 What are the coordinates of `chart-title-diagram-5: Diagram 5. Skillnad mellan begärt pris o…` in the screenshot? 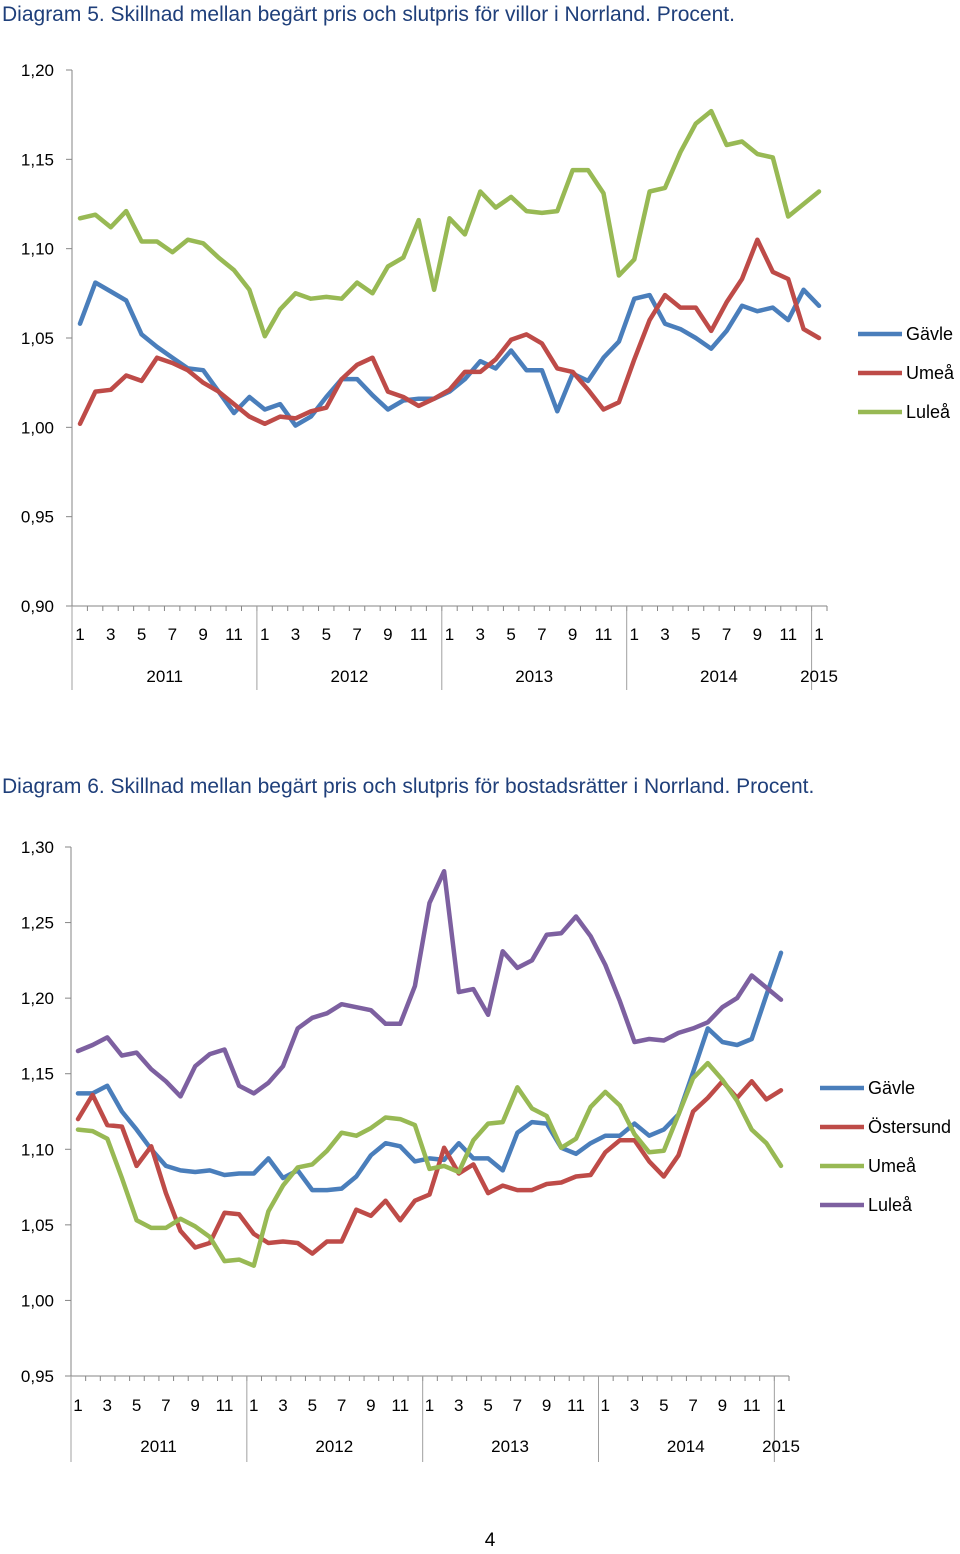 It's located at (368, 14).